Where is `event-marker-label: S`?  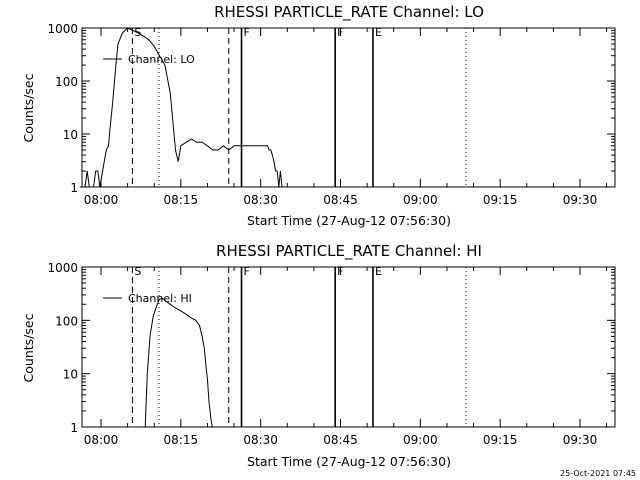 event-marker-label: S is located at coordinates (137, 271).